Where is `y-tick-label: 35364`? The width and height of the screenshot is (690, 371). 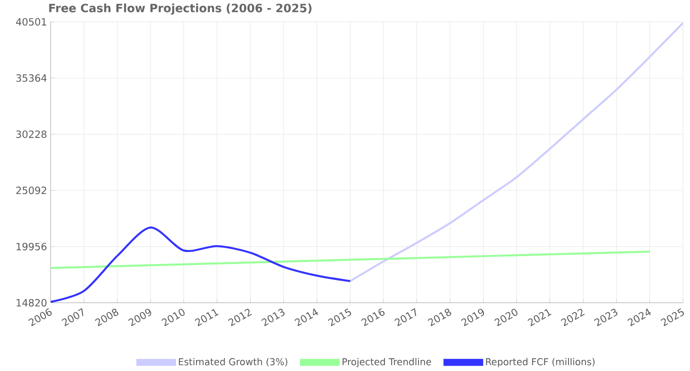 y-tick-label: 35364 is located at coordinates (31, 78).